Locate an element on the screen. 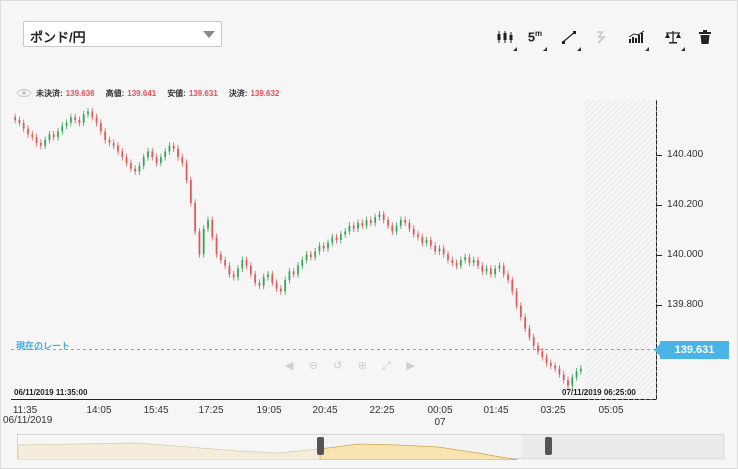 This screenshot has width=738, height=469. candlestick-icon is located at coordinates (505, 37).